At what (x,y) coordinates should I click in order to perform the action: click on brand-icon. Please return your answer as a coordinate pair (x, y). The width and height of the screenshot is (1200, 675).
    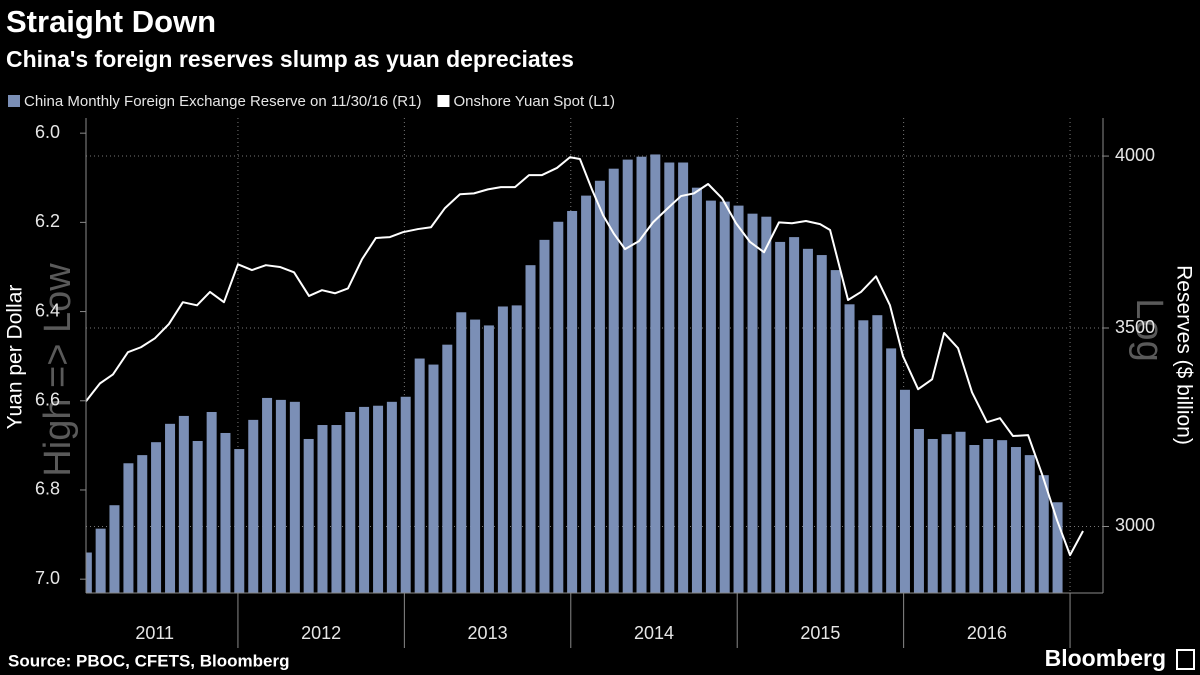
    Looking at the image, I should click on (1185, 659).